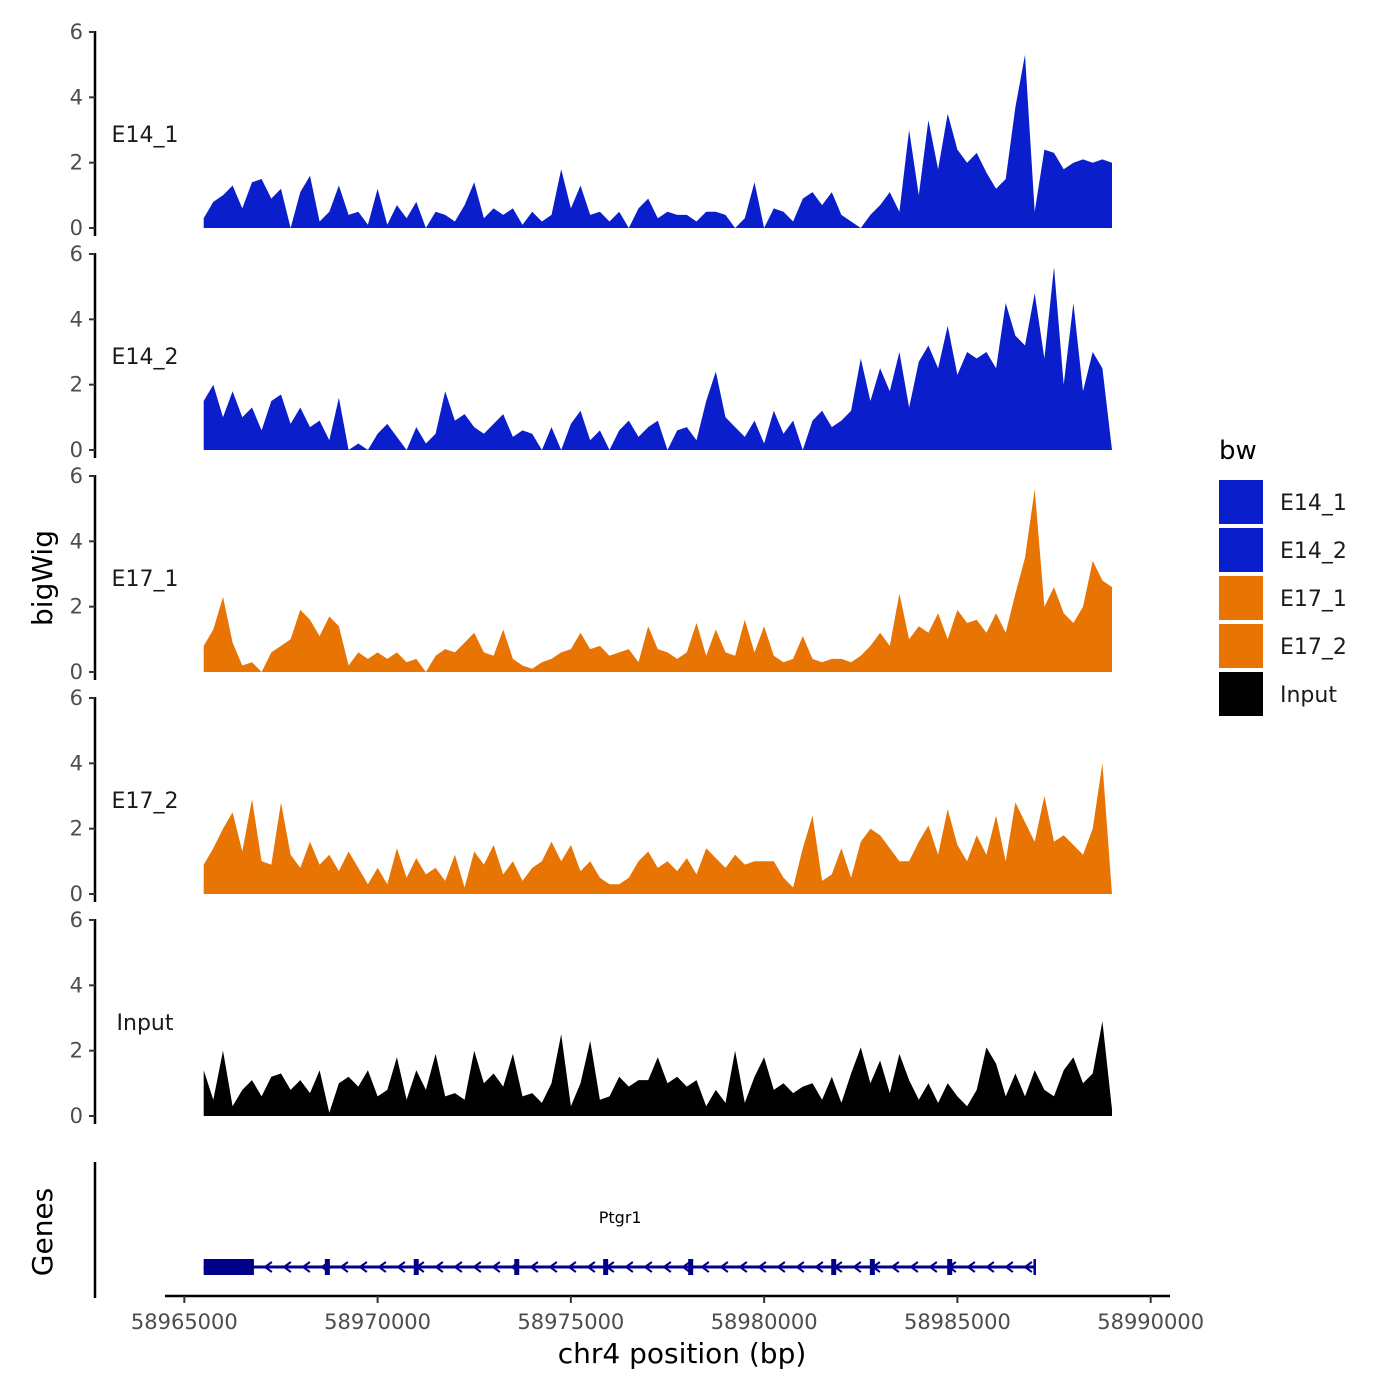 The width and height of the screenshot is (1400, 1400). I want to click on gene-name-label: Ptgr1, so click(620, 1217).